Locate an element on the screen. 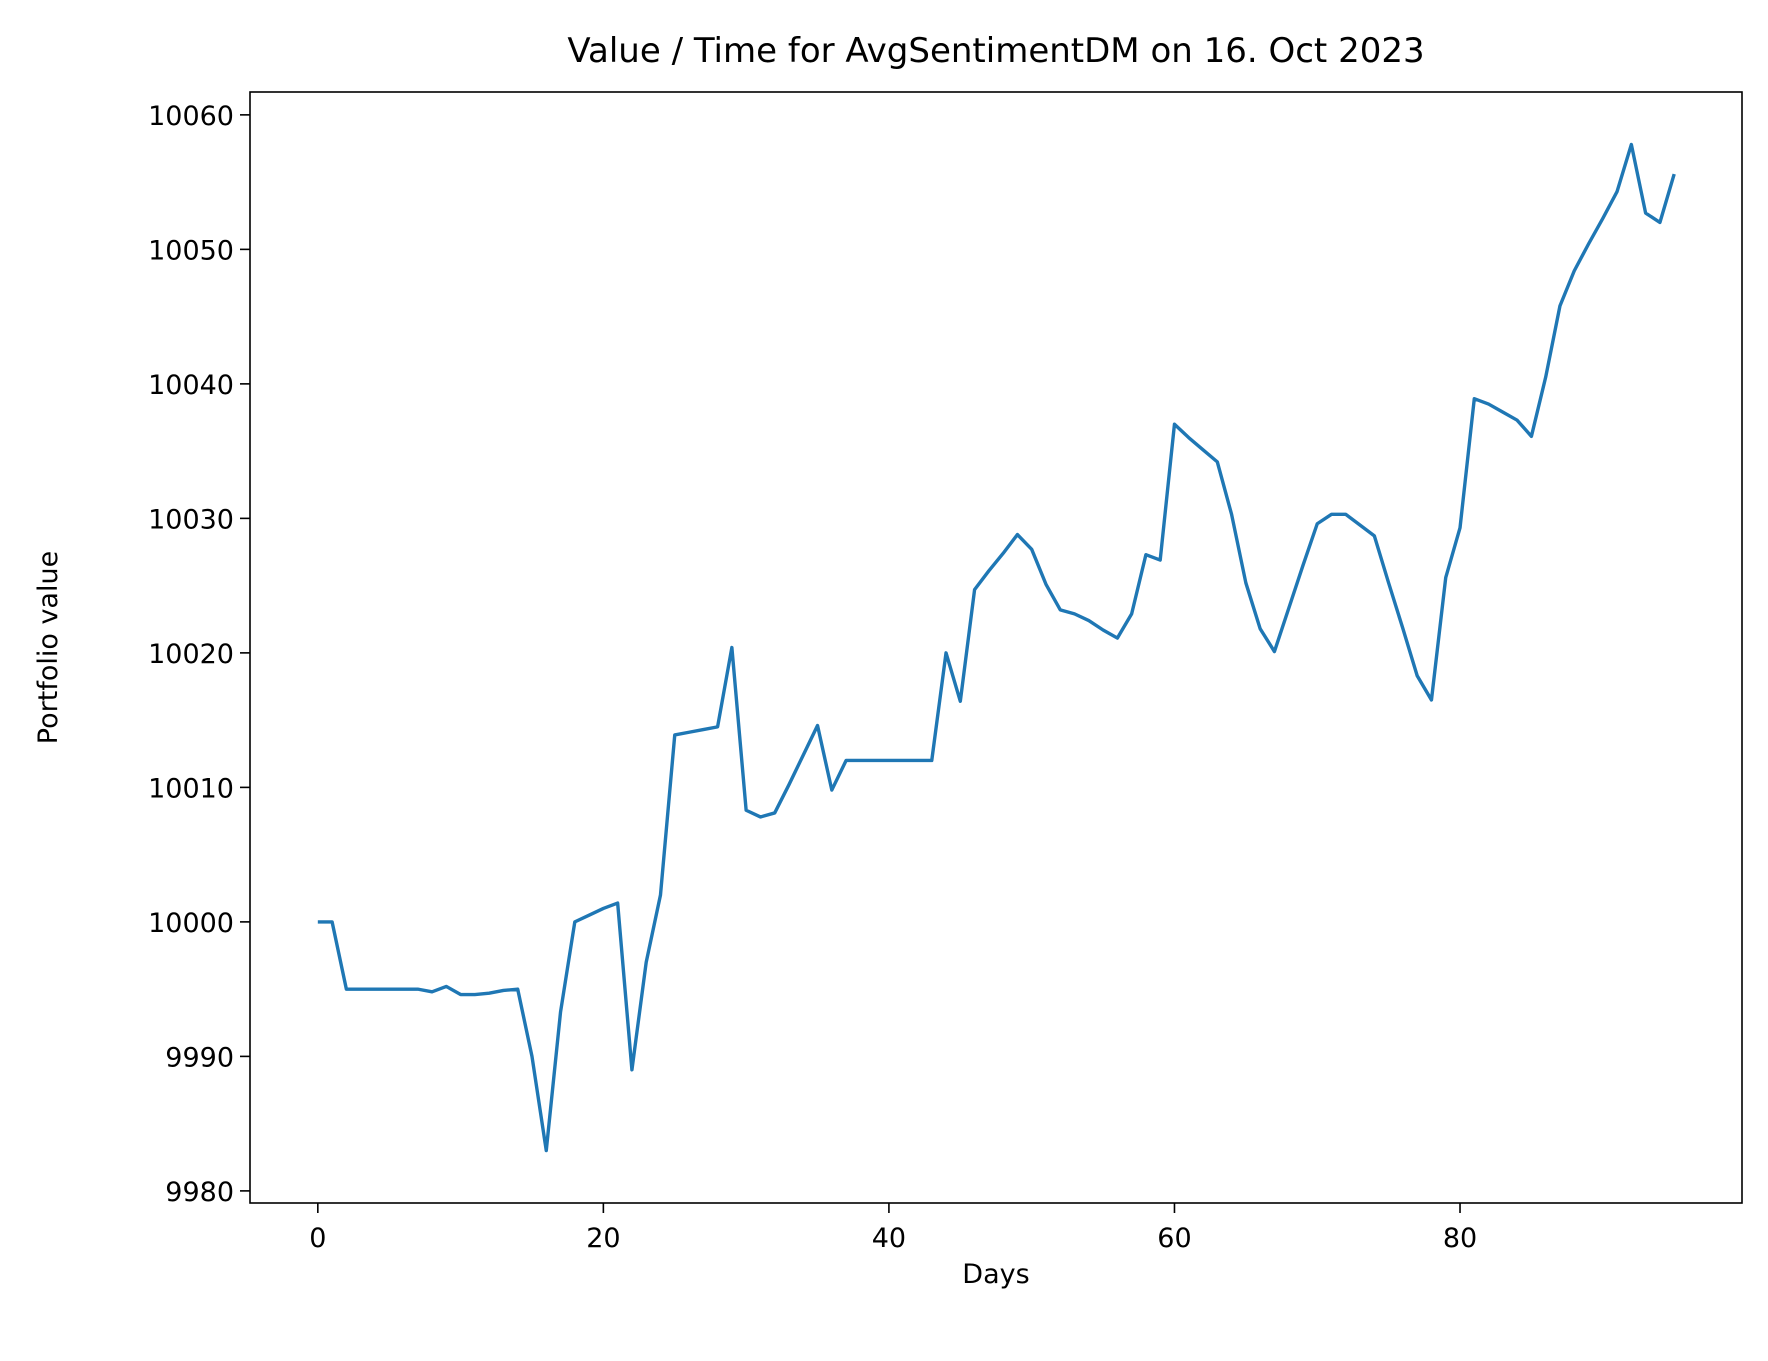 This screenshot has height=1361, width=1768. y-tick-label: 10060 is located at coordinates (191, 116).